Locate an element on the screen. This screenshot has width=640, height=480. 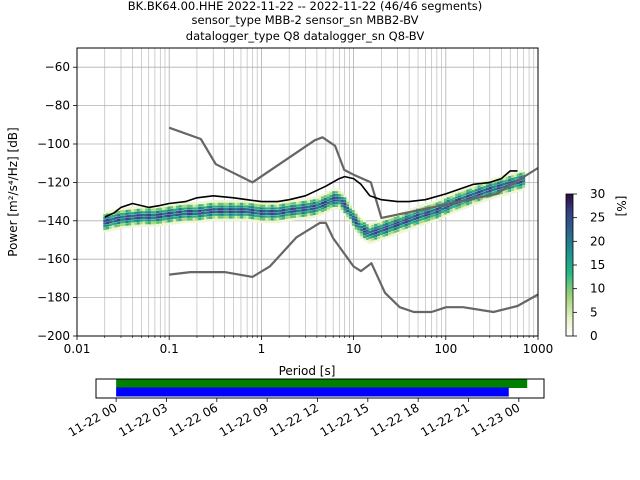
y-tick-label: −200 is located at coordinates (53, 336).